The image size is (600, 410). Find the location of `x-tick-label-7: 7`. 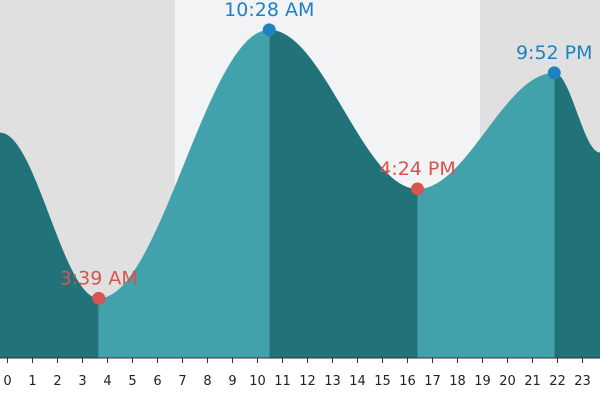

x-tick-label-7: 7 is located at coordinates (182, 381).